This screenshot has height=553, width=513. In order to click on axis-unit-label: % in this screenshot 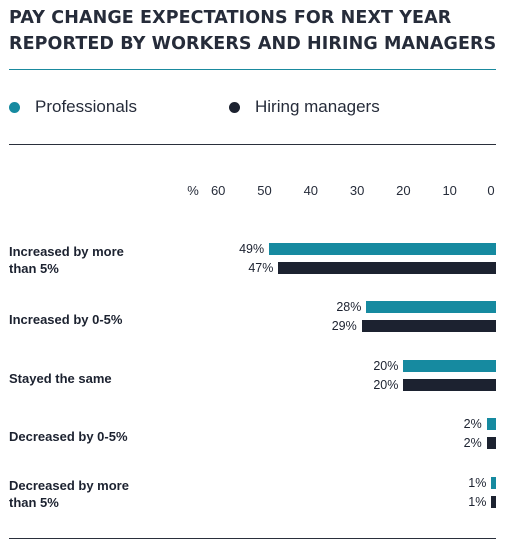, I will do `click(193, 190)`.